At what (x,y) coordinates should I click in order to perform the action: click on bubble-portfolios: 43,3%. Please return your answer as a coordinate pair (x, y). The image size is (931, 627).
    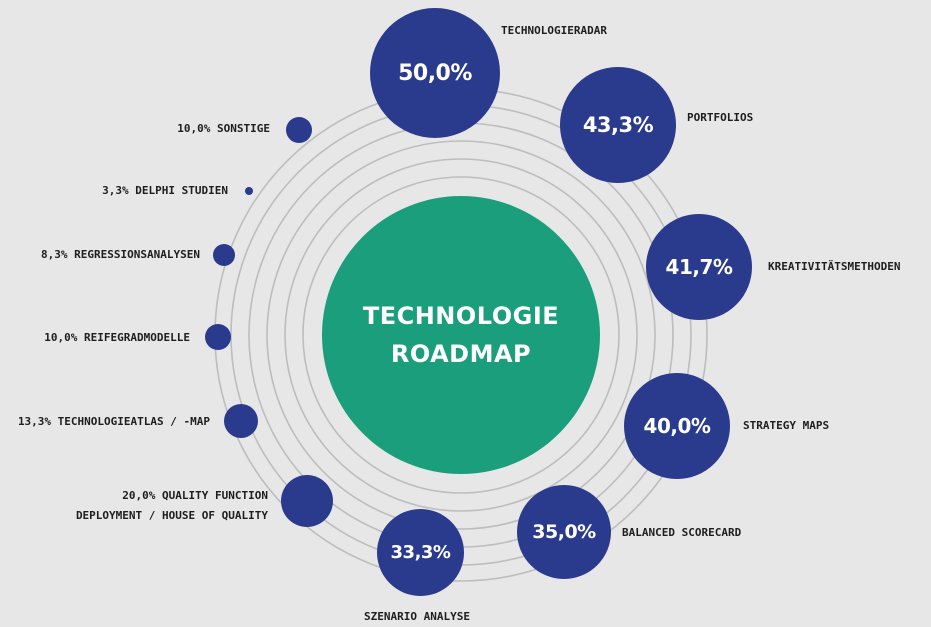
    Looking at the image, I should click on (618, 125).